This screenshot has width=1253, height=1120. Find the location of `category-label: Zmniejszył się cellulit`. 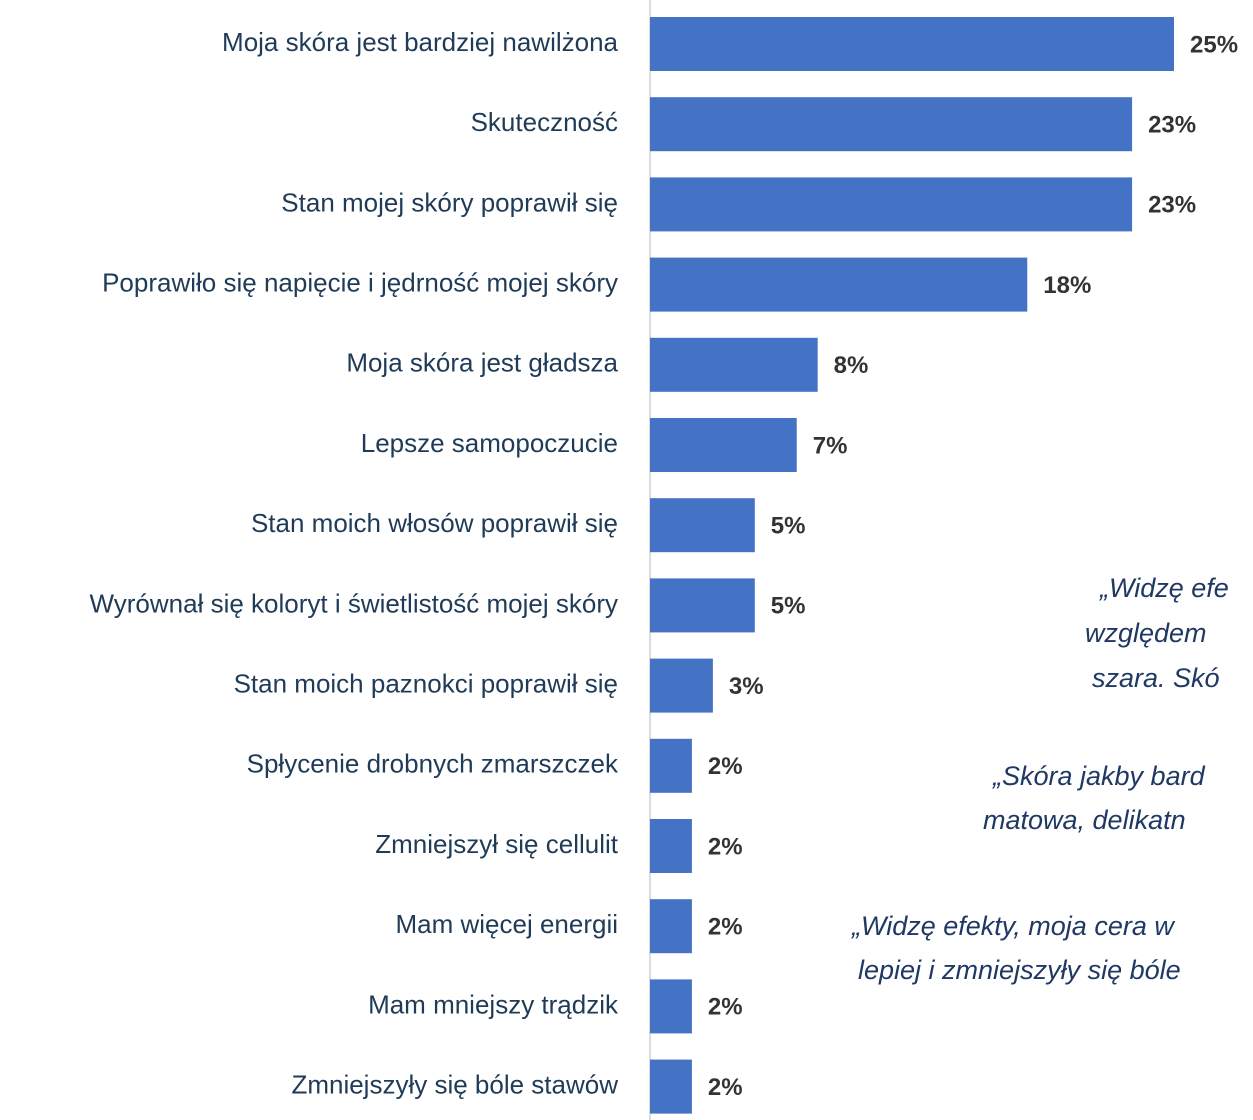

category-label: Zmniejszył się cellulit is located at coordinates (496, 844).